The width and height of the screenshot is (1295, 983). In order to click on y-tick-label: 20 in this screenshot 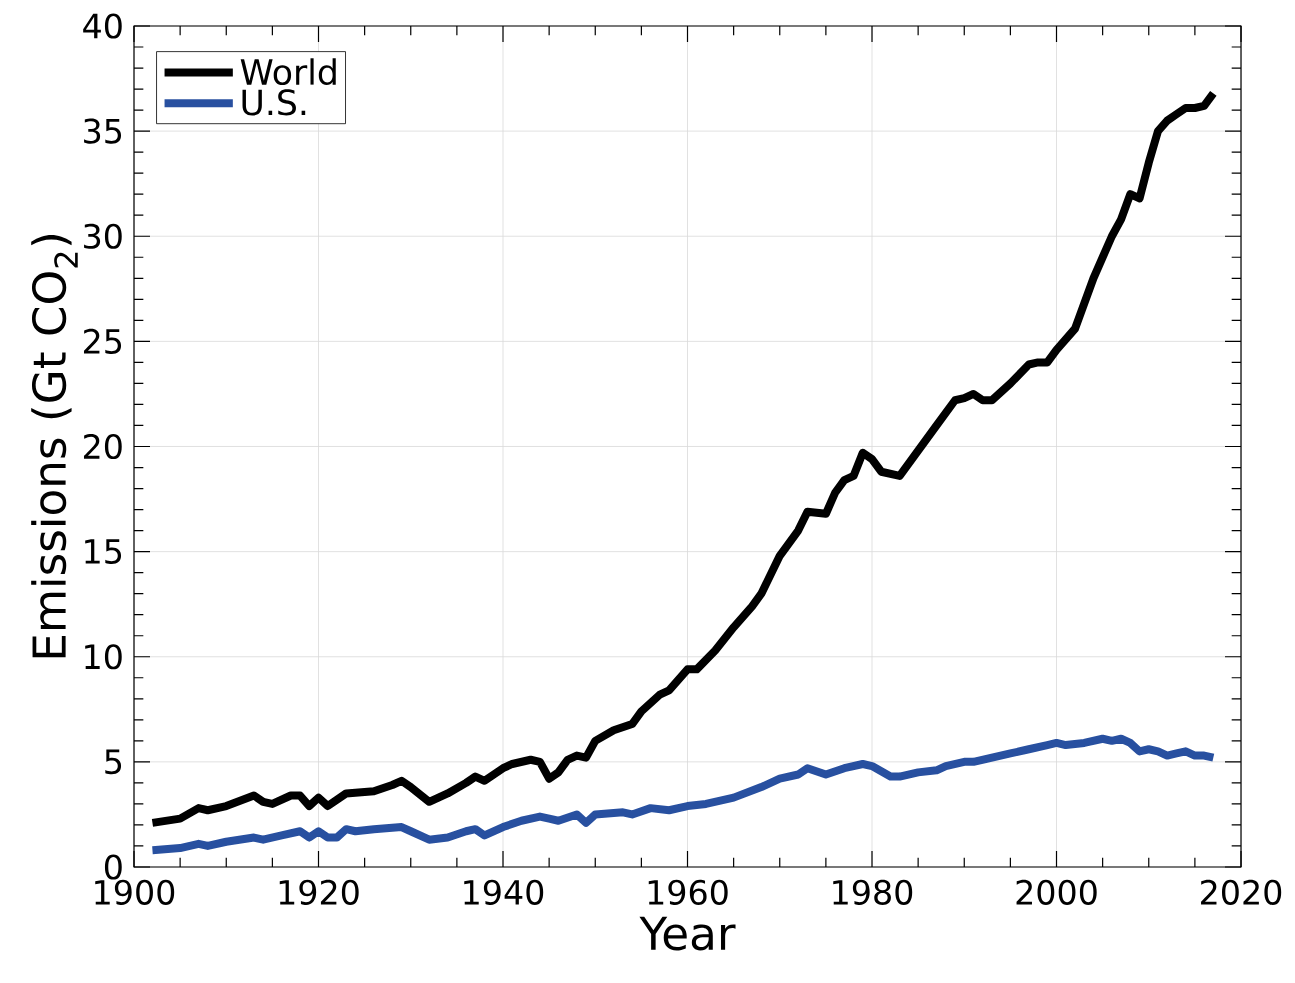, I will do `click(102, 446)`.